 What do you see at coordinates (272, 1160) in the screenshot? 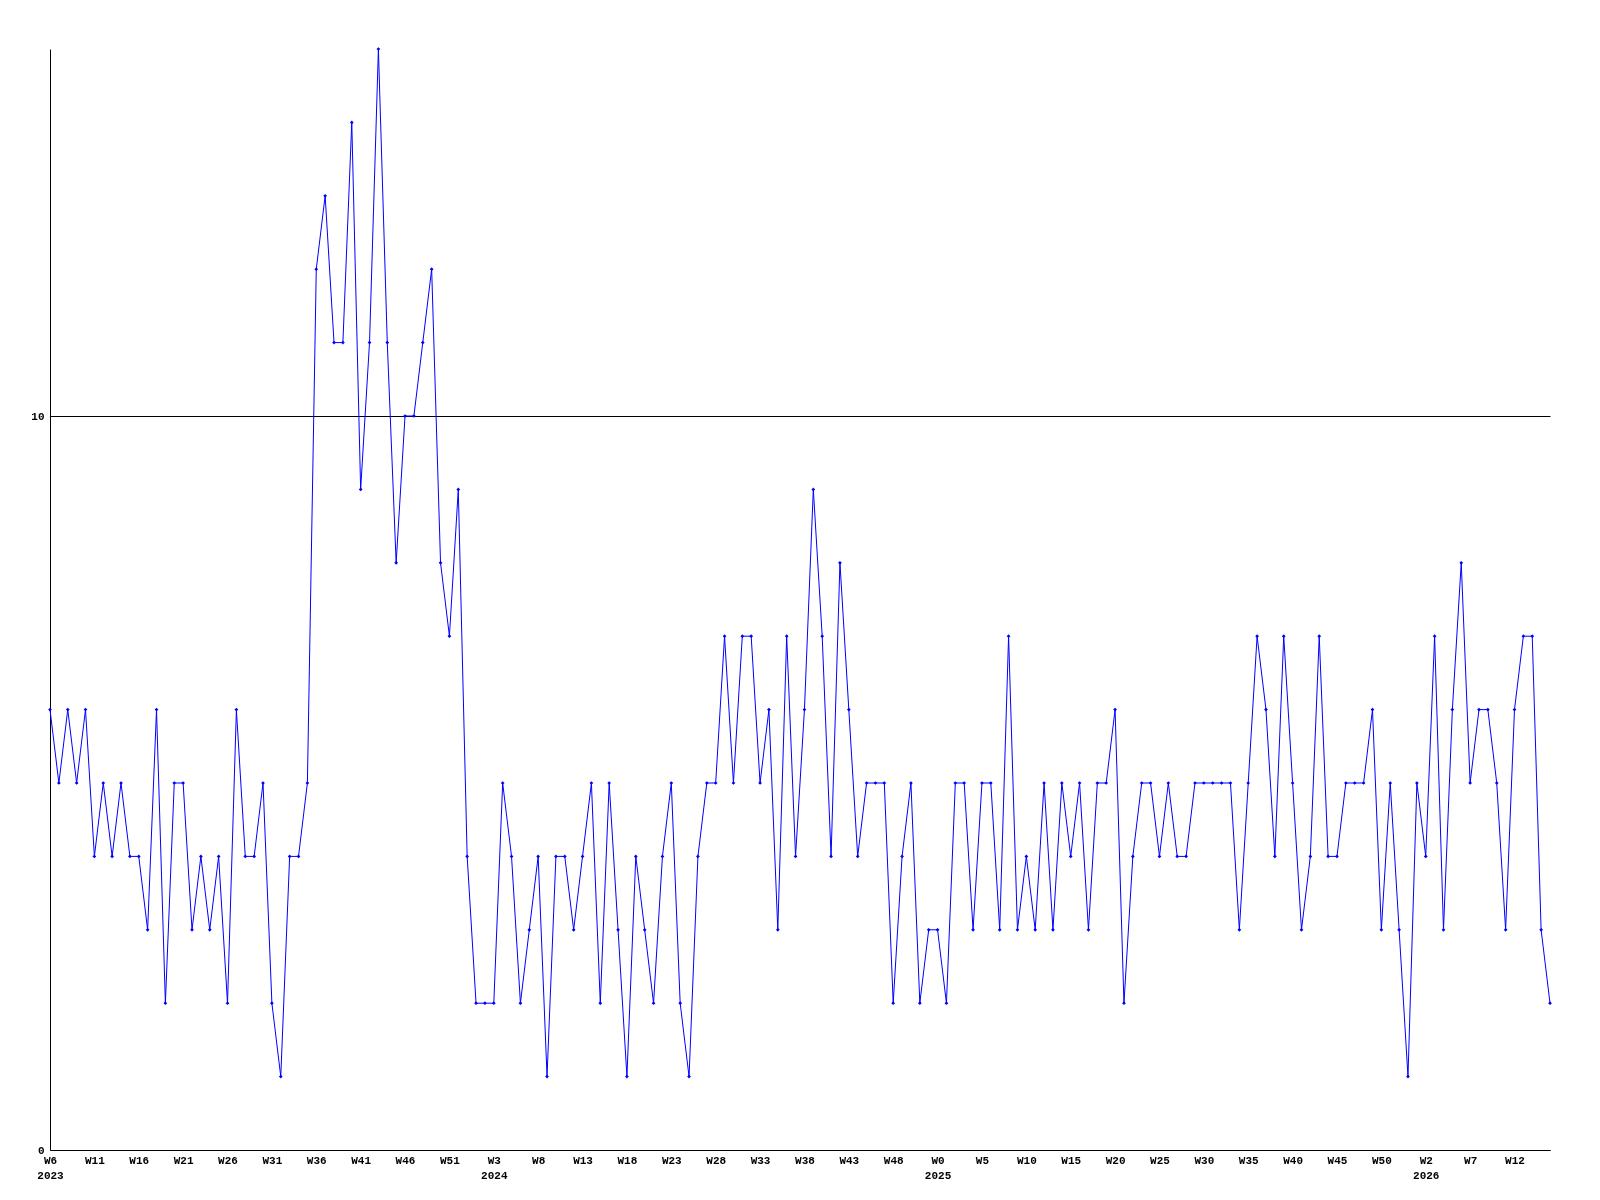
I see `x-tick-label: W31` at bounding box center [272, 1160].